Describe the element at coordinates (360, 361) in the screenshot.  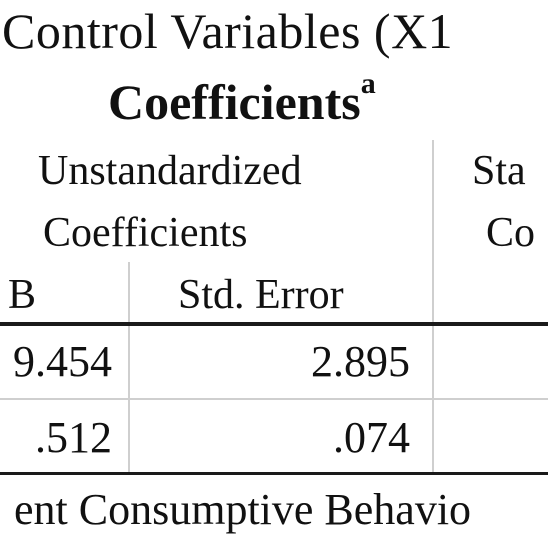
I see `table-cell-std-error-row1: 2.895` at that location.